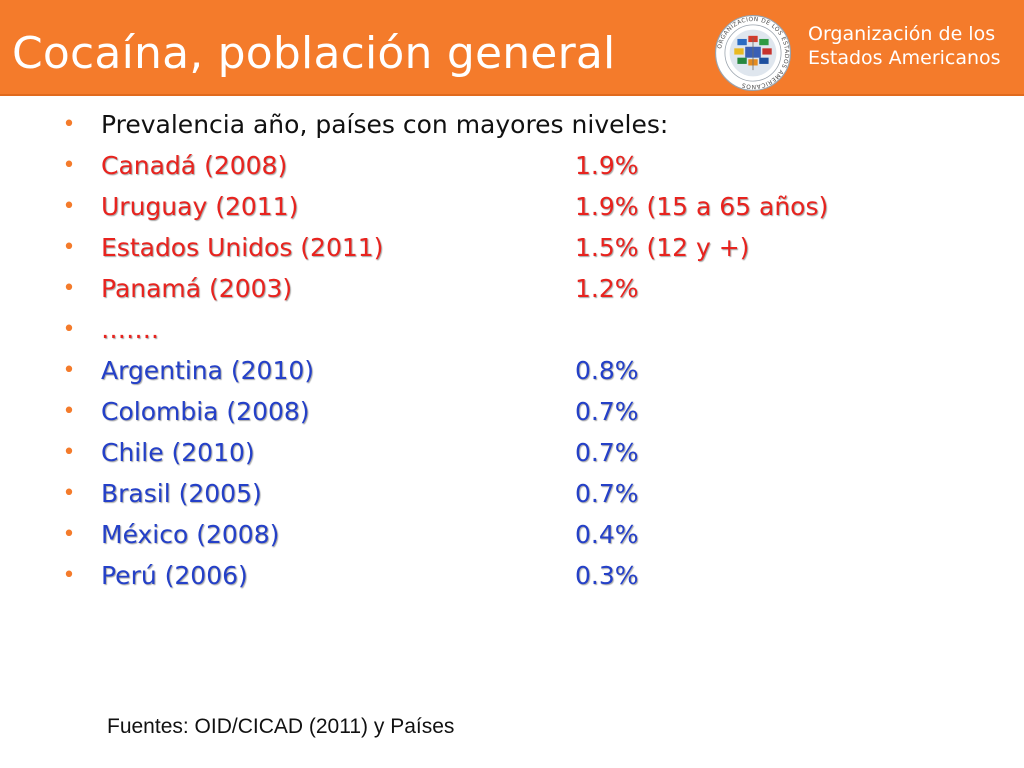 The height and width of the screenshot is (768, 1024). I want to click on flags-cluster-icon, so click(753, 53).